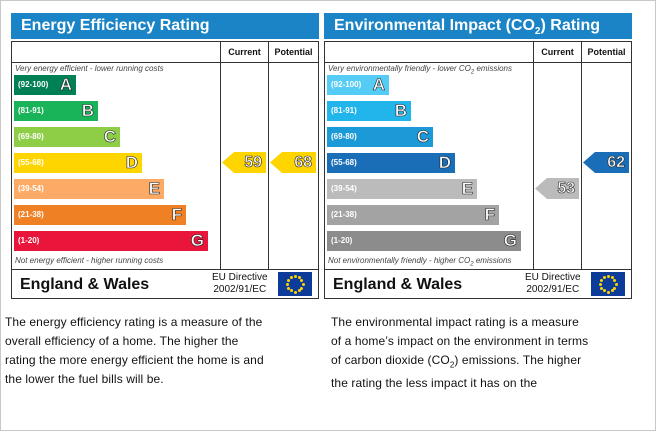 The height and width of the screenshot is (431, 656). I want to click on energy-footer: England & Wales EU Directive 2002/91/EC, so click(165, 284).